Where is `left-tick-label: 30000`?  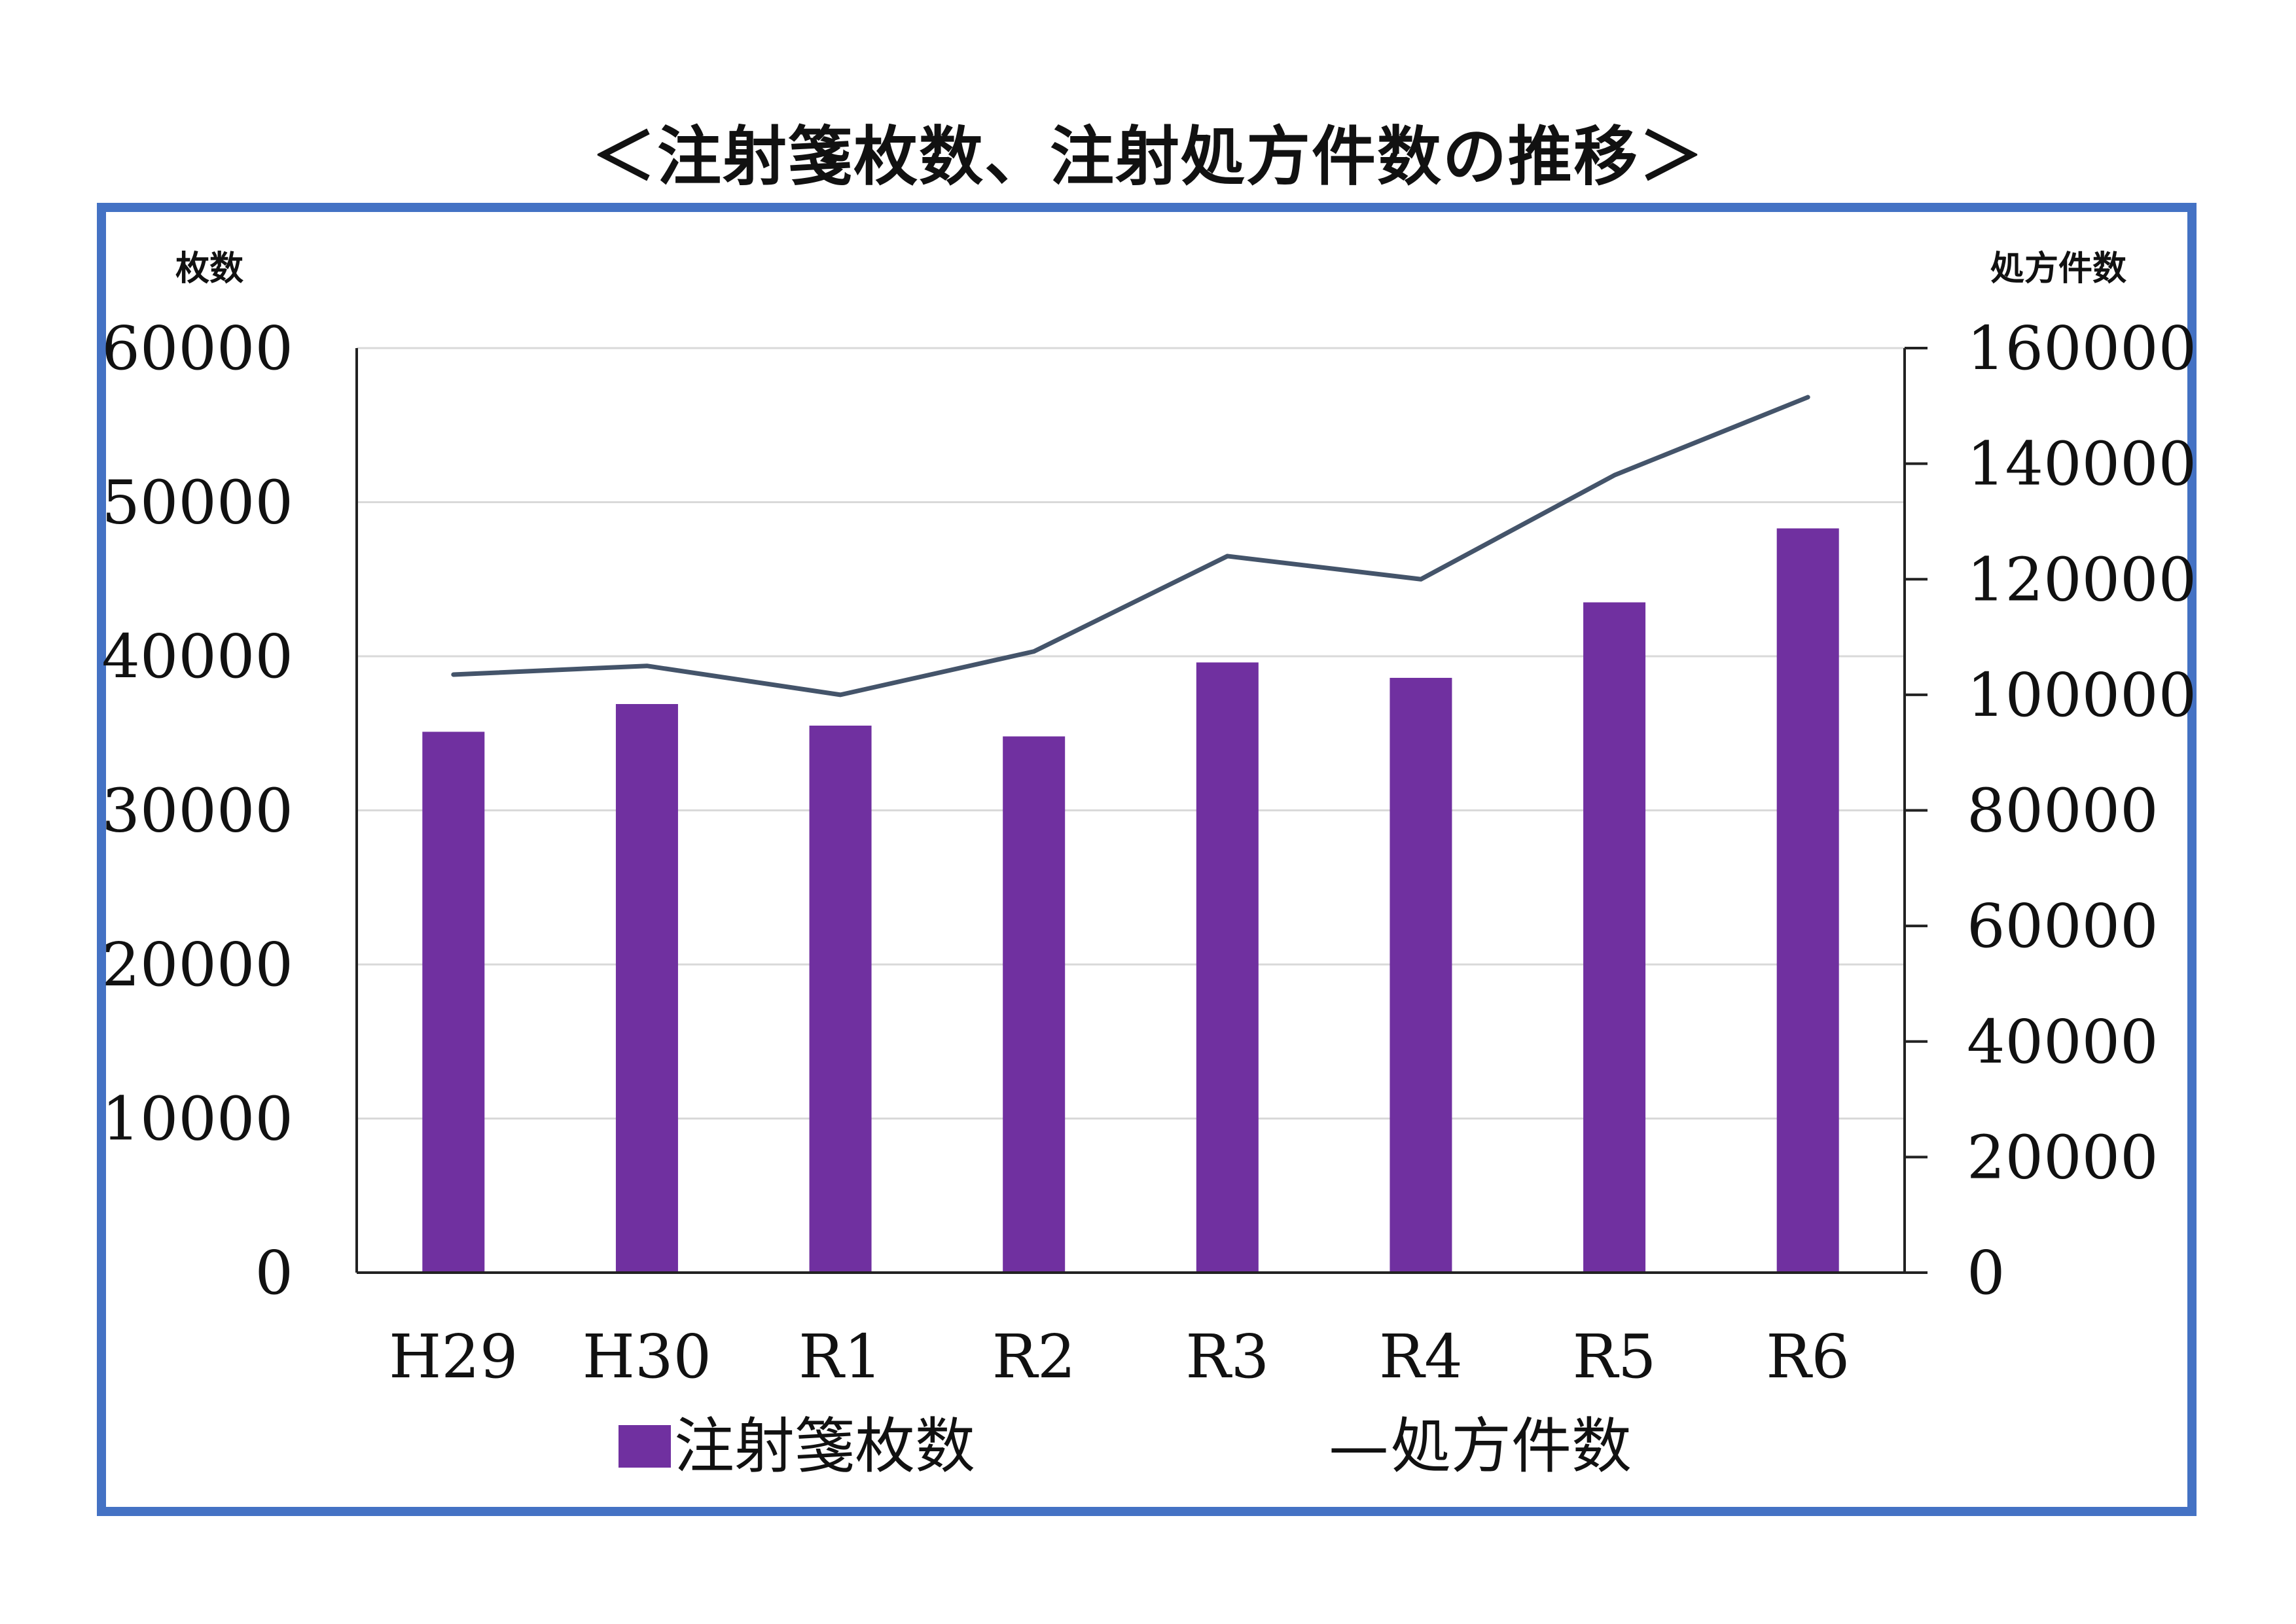
left-tick-label: 30000 is located at coordinates (197, 811).